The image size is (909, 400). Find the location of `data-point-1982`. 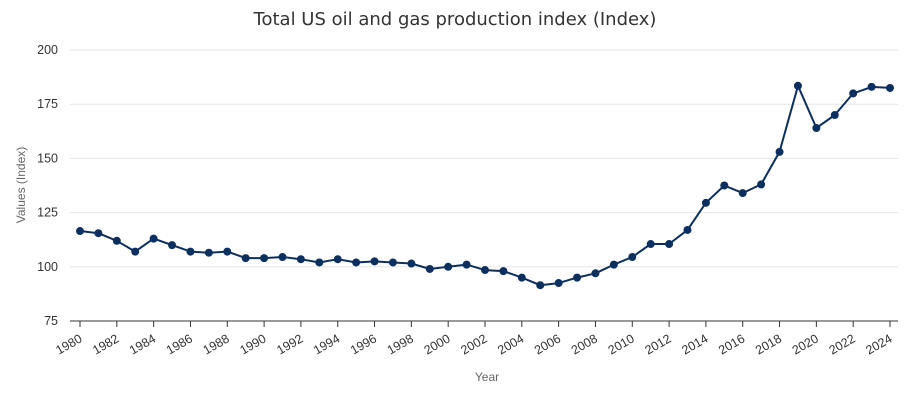

data-point-1982 is located at coordinates (116, 240).